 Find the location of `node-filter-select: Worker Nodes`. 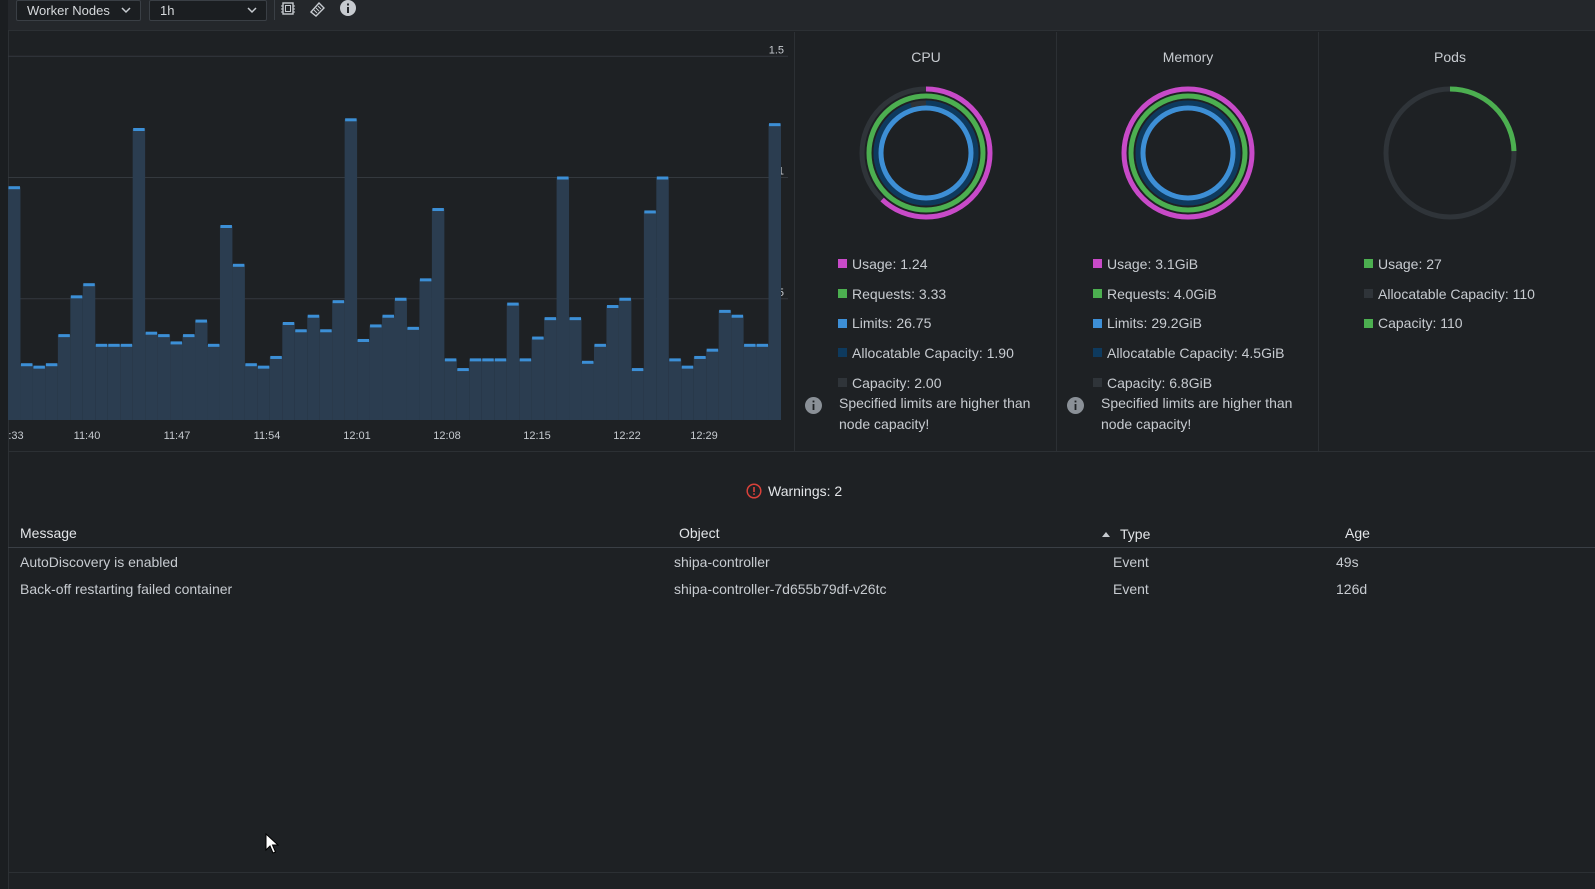

node-filter-select: Worker Nodes is located at coordinates (78, 10).